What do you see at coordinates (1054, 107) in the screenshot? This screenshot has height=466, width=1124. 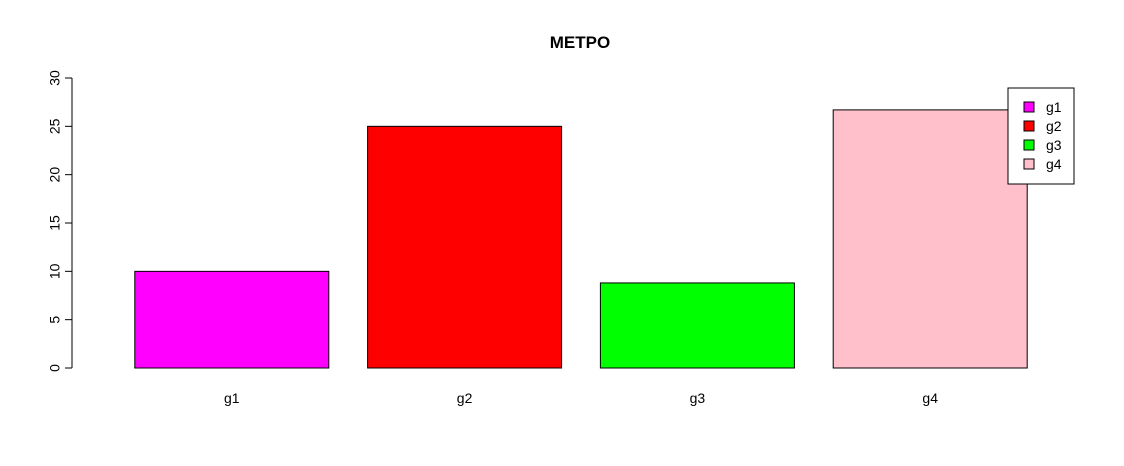 I see `legend-label-g1: g1` at bounding box center [1054, 107].